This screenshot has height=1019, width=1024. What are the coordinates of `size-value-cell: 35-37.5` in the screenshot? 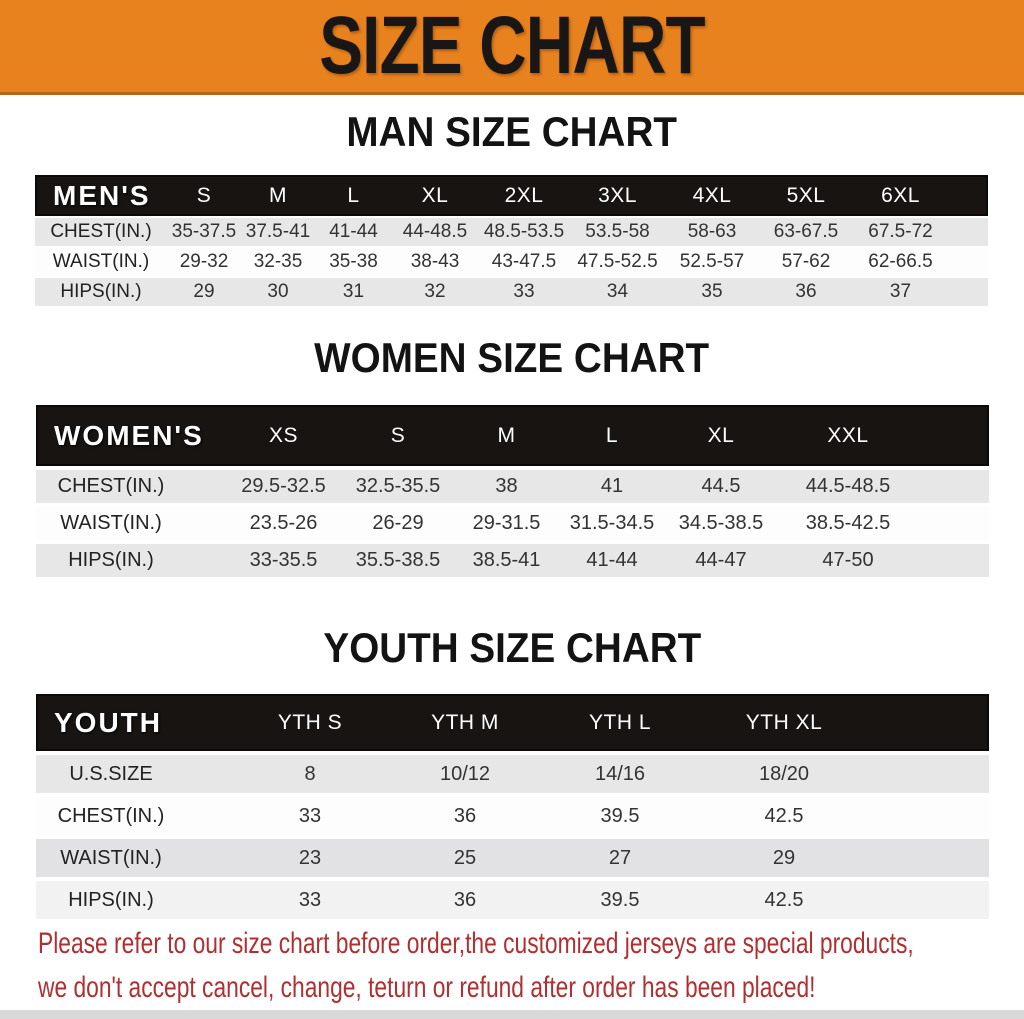 It's located at (204, 231).